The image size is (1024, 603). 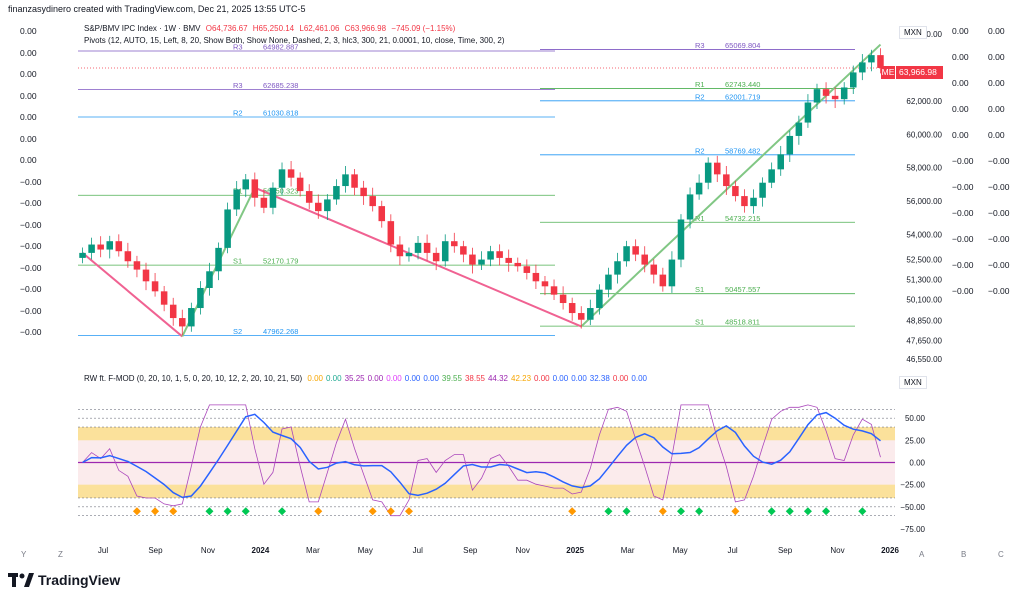 I want to click on pivot-value: 62001.719, so click(x=742, y=96).